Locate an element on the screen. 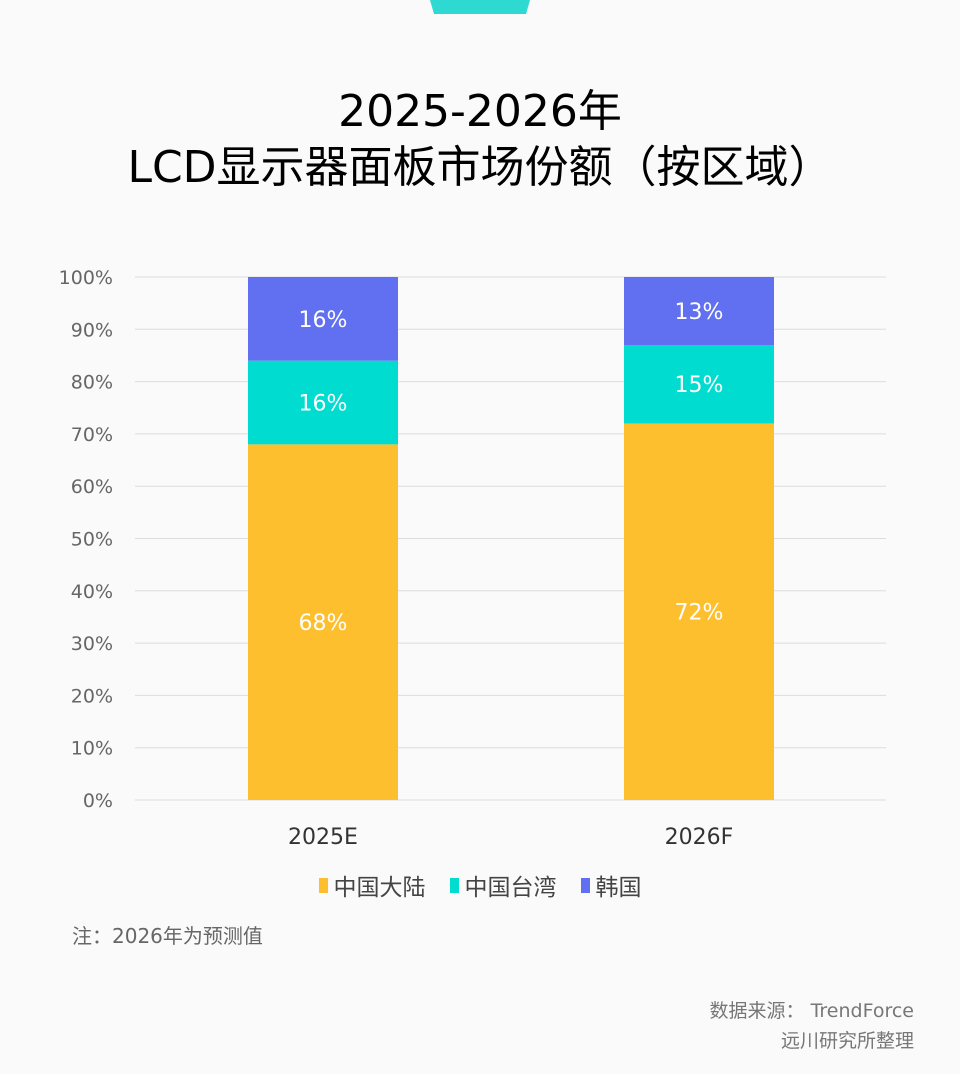 This screenshot has height=1074, width=960. y-tick-label: 90% is located at coordinates (92, 330).